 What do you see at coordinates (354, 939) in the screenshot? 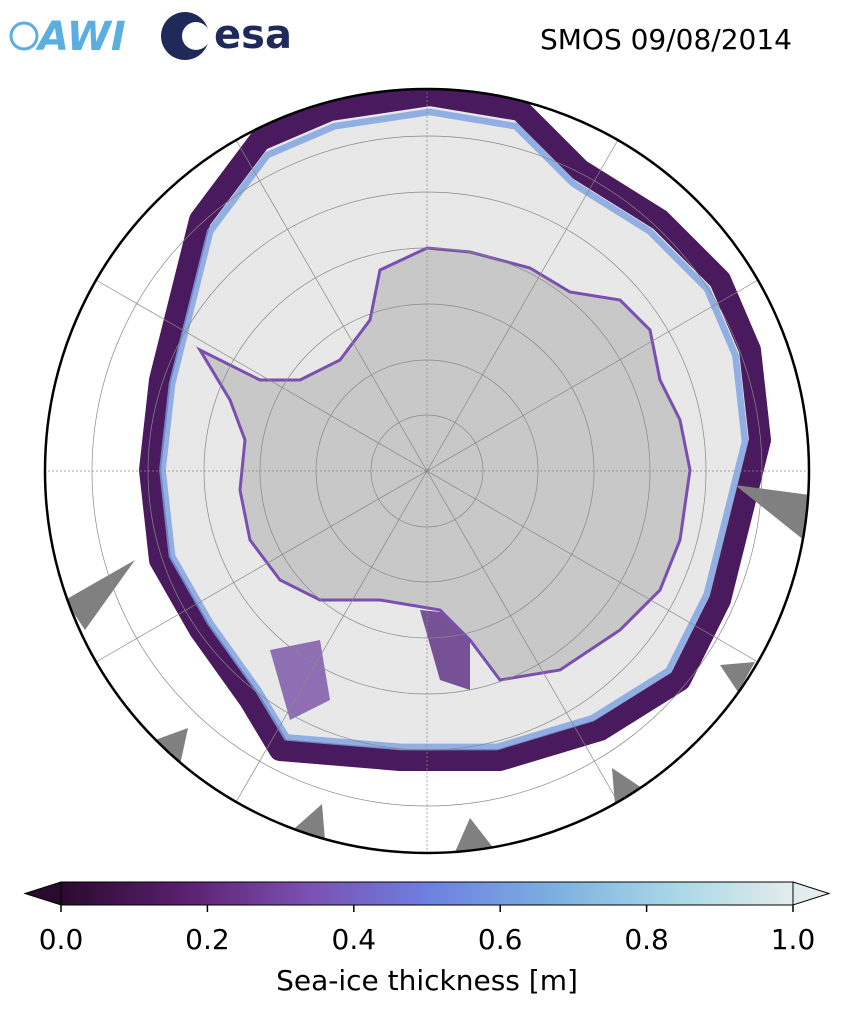
I see `tick-label: 0.4` at bounding box center [354, 939].